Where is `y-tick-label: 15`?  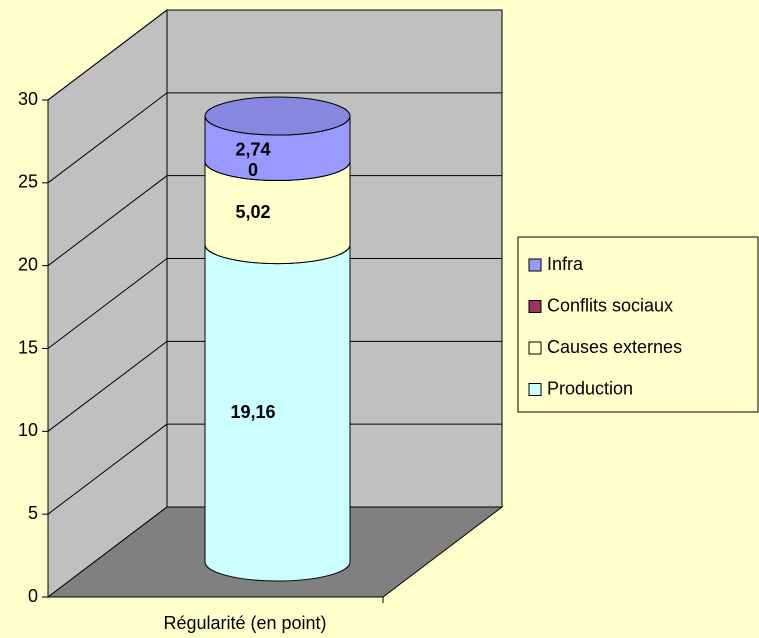 y-tick-label: 15 is located at coordinates (28, 347).